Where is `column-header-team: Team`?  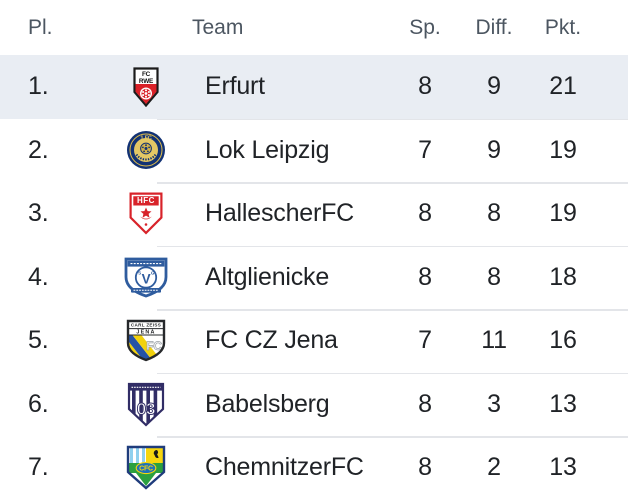 column-header-team: Team is located at coordinates (218, 27).